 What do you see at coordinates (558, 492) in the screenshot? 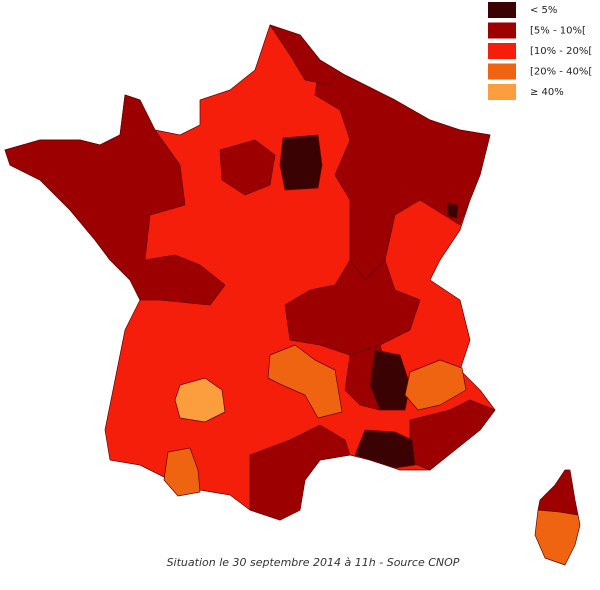
I see `corsica-north` at bounding box center [558, 492].